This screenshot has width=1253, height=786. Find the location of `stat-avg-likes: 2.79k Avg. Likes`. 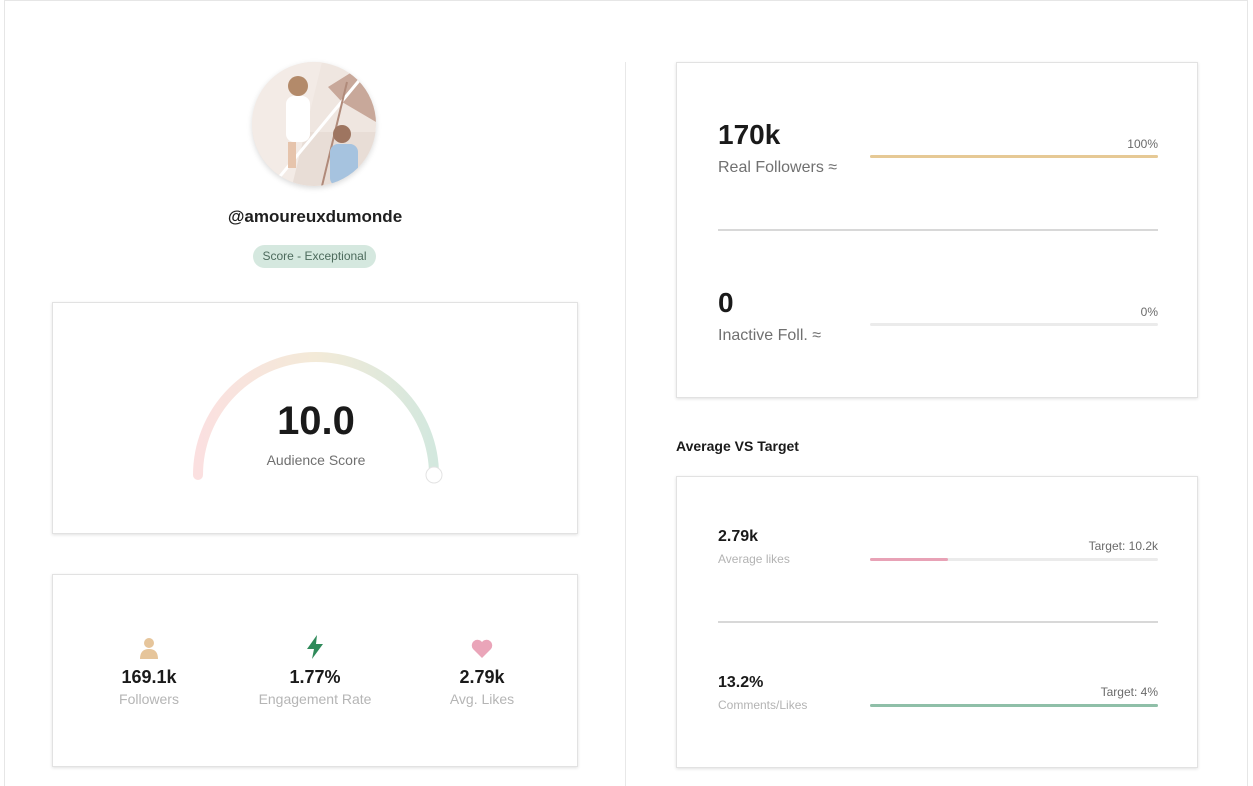

stat-avg-likes: 2.79k Avg. Likes is located at coordinates (482, 670).